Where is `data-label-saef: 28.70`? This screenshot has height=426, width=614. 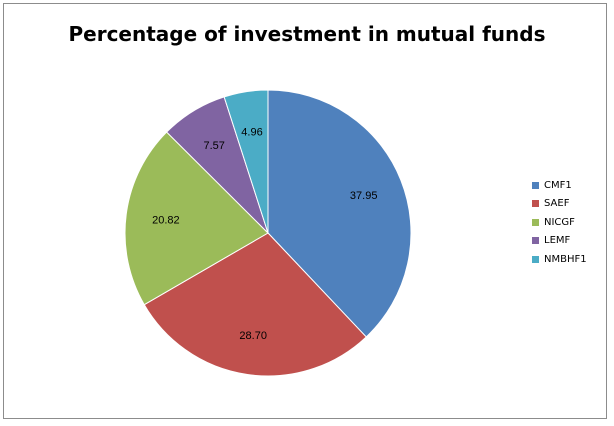 data-label-saef: 28.70 is located at coordinates (253, 336).